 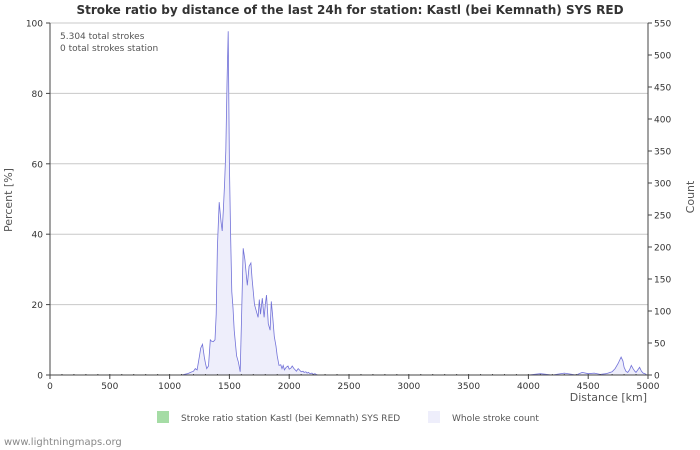 I want to click on y-right-tick-label: 250, so click(x=662, y=217).